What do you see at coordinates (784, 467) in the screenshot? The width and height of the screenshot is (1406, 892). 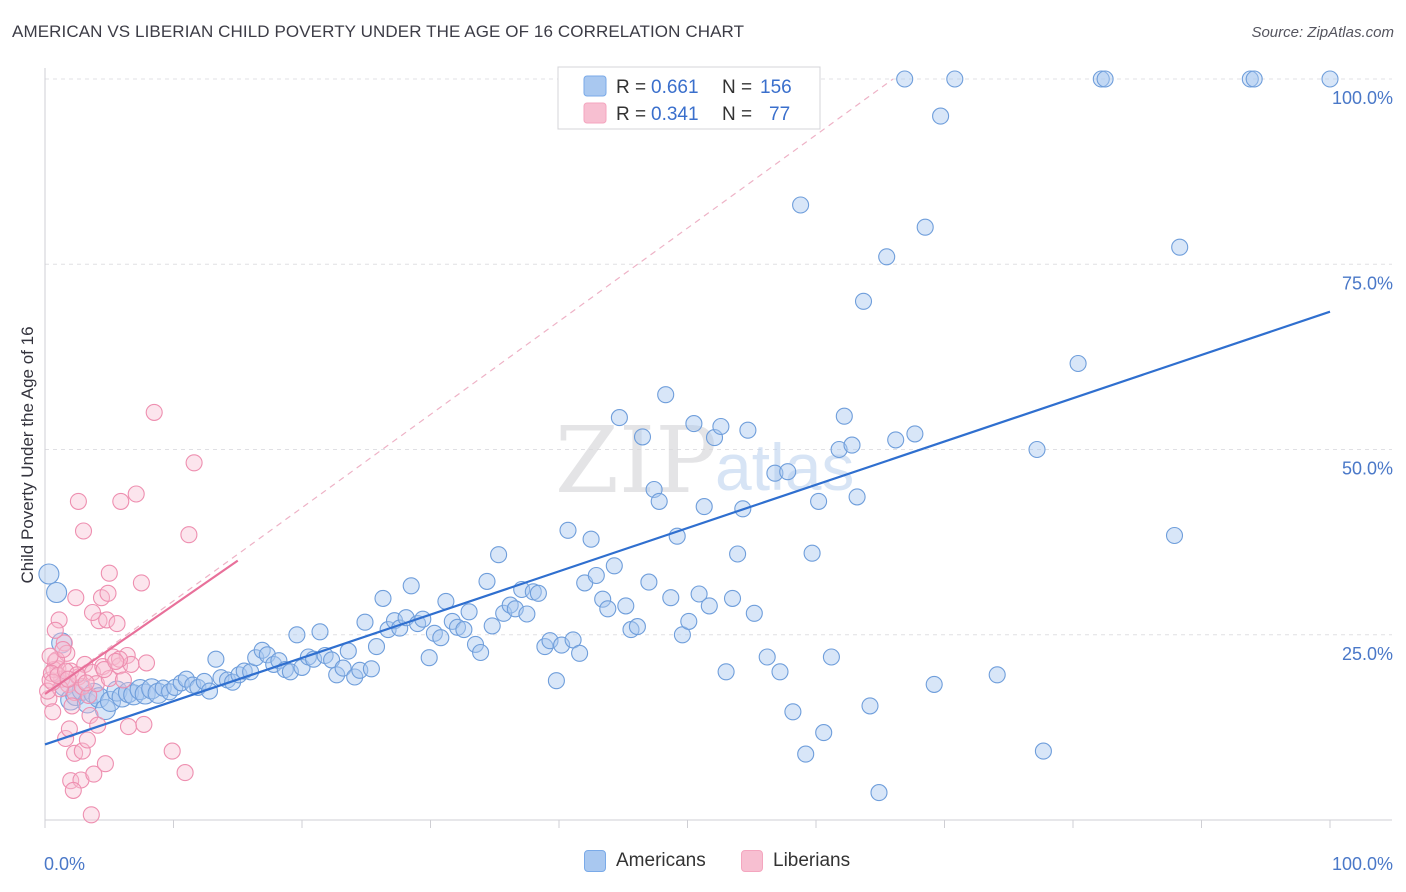 I see `watermark-atlas: atlas` at bounding box center [784, 467].